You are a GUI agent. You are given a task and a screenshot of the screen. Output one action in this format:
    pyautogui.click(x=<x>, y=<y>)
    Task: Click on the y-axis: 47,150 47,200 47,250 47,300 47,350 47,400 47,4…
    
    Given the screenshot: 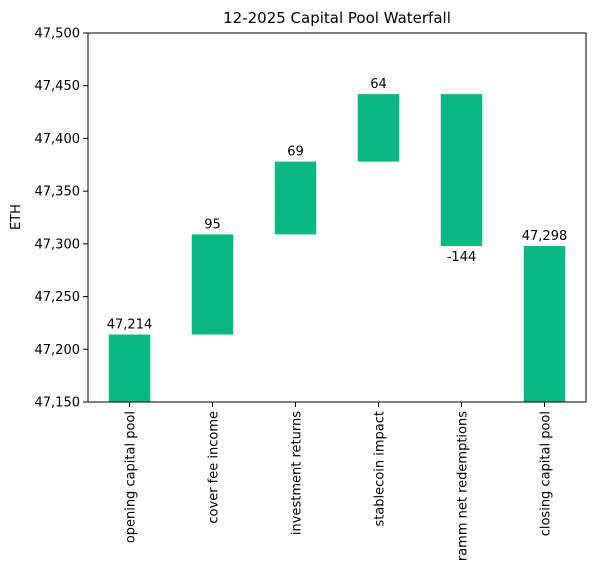 What is the action you would take?
    pyautogui.click(x=61, y=219)
    